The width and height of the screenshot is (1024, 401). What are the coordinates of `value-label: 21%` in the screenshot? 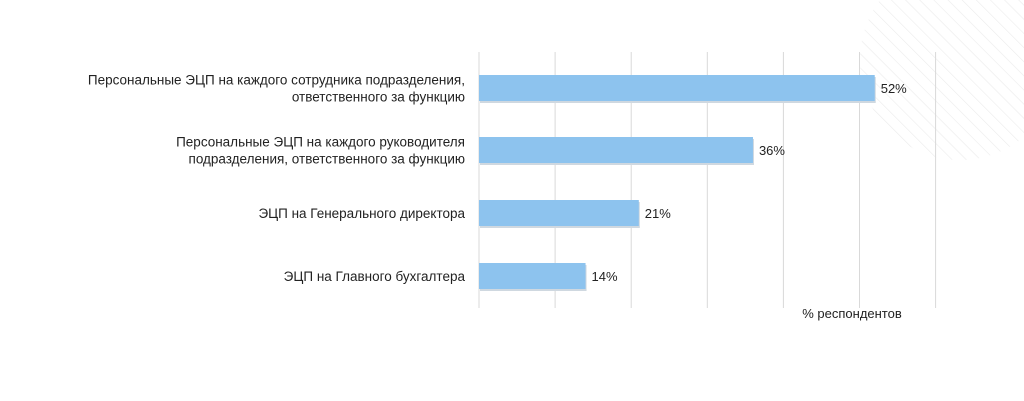 It's located at (658, 213).